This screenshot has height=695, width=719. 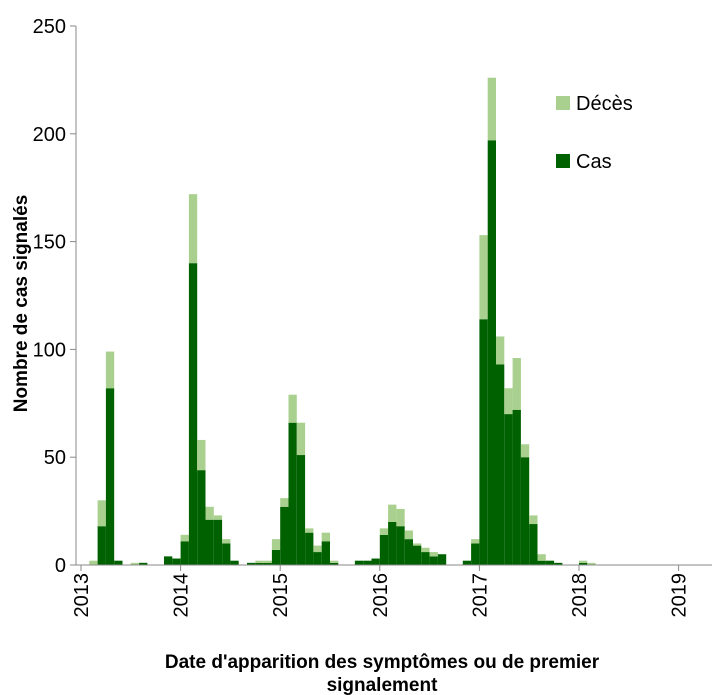 What do you see at coordinates (580, 595) in the screenshot?
I see `x-tick-label-2018: 2018` at bounding box center [580, 595].